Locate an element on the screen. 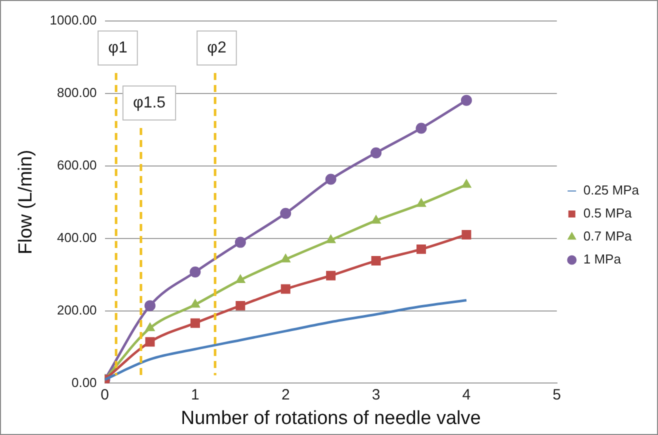 The height and width of the screenshot is (435, 658). y-tick-label: 600.00 is located at coordinates (77, 164).